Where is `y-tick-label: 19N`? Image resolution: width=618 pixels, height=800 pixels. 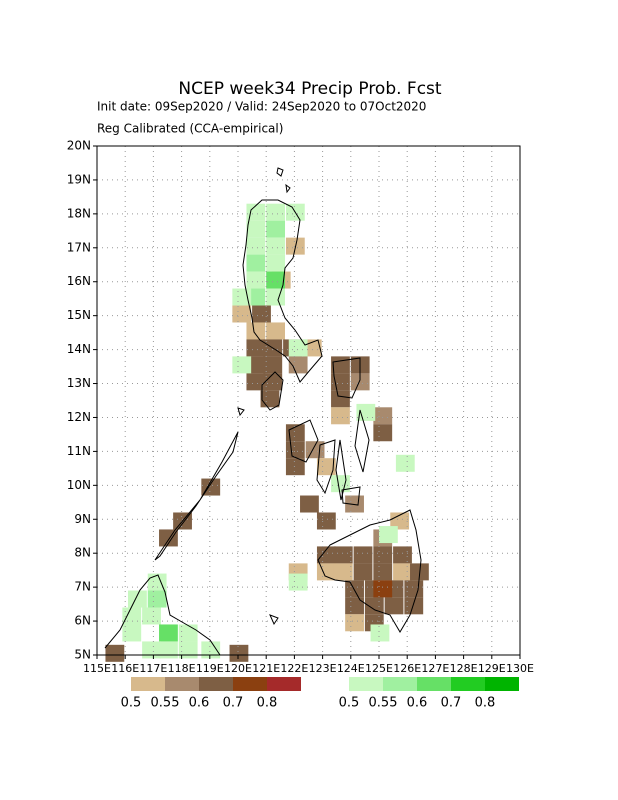
y-tick-label: 19N is located at coordinates (79, 179).